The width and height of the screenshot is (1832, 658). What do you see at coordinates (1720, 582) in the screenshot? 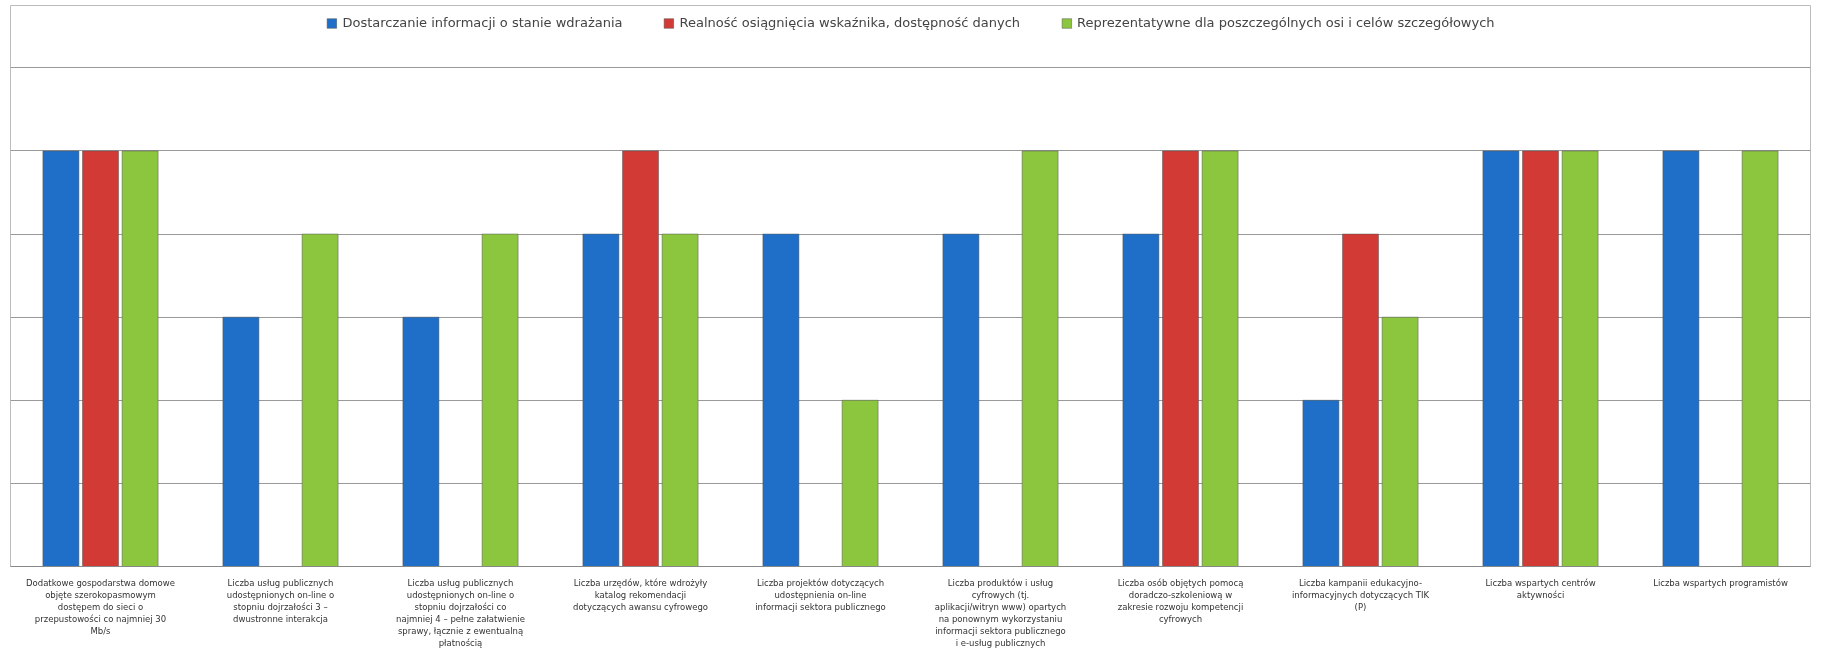
I see `x-tick-label: Liczba wspartych programistów` at bounding box center [1720, 582].